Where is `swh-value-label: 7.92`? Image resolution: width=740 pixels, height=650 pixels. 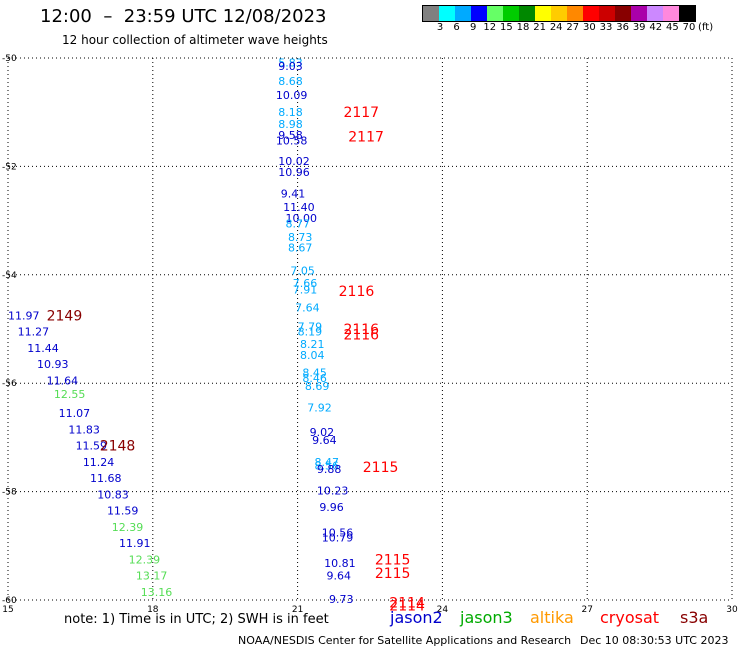
swh-value-label: 7.92 is located at coordinates (319, 408).